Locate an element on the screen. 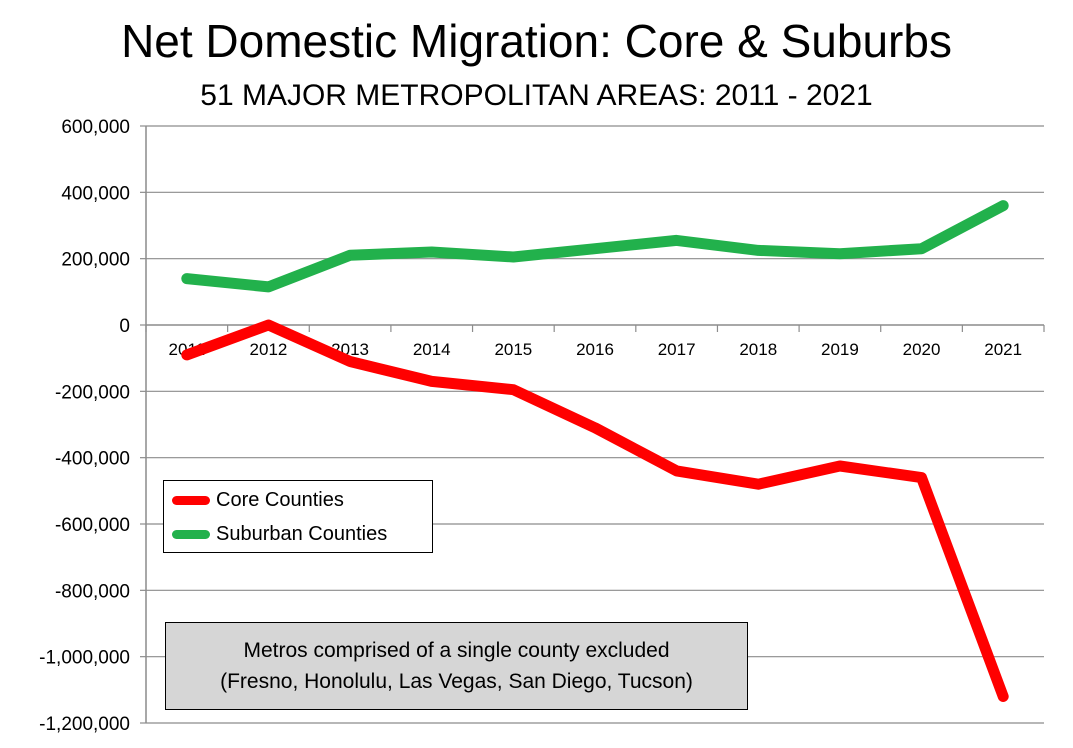 This screenshot has height=748, width=1073. y-tick-label: -1,000,000 is located at coordinates (84, 658).